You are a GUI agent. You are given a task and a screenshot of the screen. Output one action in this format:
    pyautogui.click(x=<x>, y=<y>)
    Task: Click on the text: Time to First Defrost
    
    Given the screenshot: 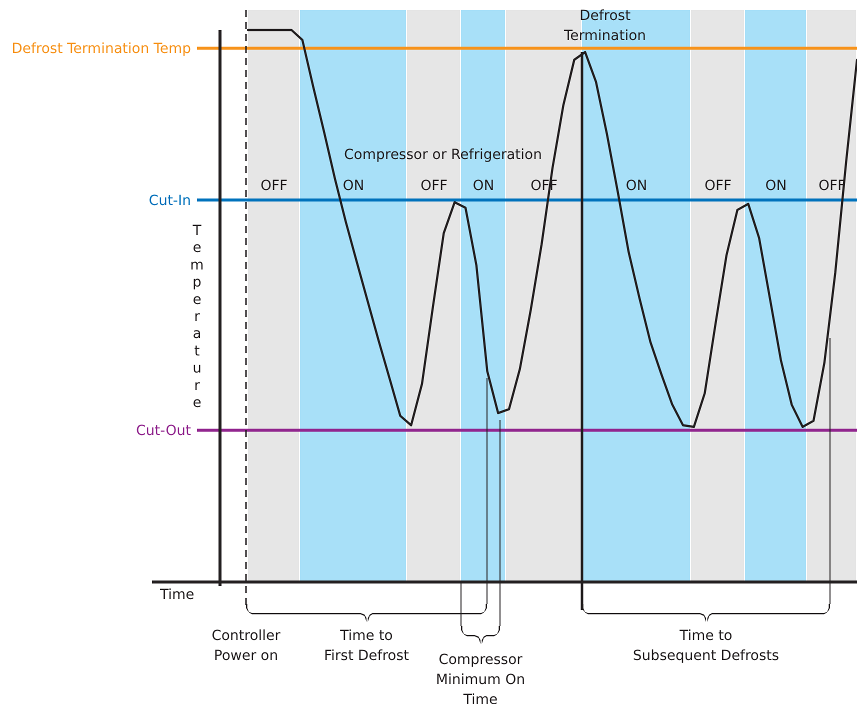 What is the action you would take?
    pyautogui.click(x=367, y=646)
    